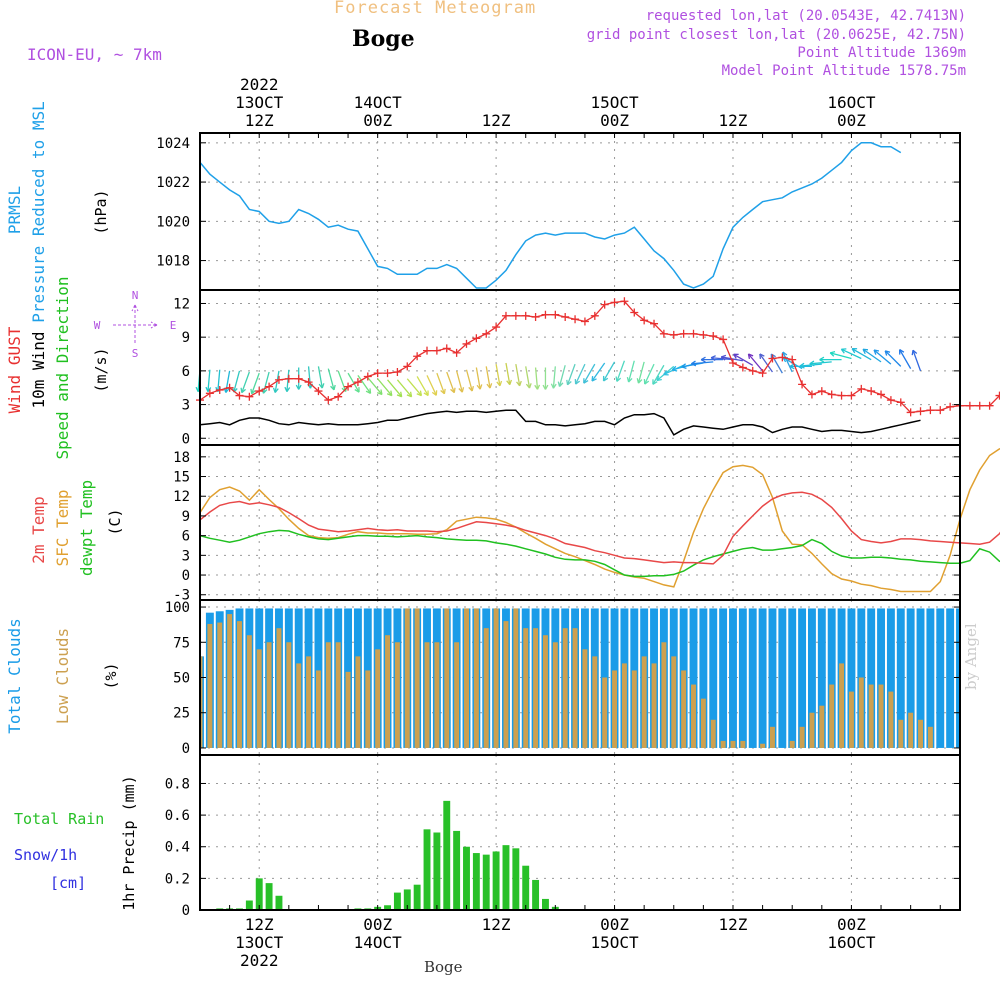 This screenshot has width=1000, height=1000. I want to click on y-tick-label: 18, so click(181, 458).